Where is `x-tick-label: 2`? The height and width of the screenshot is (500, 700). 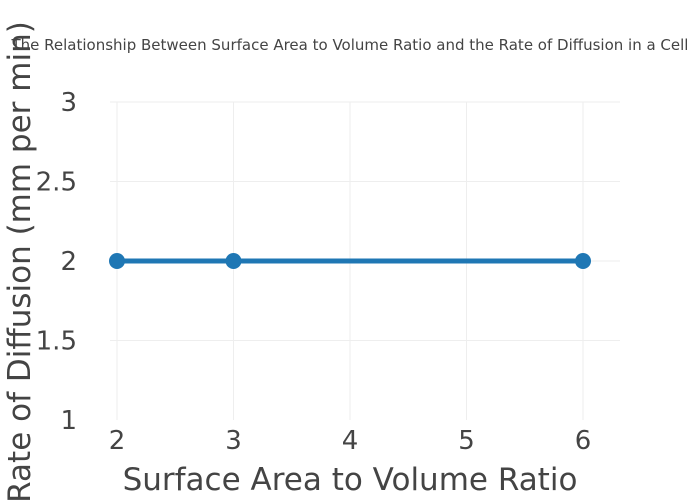 x-tick-label: 2 is located at coordinates (117, 441).